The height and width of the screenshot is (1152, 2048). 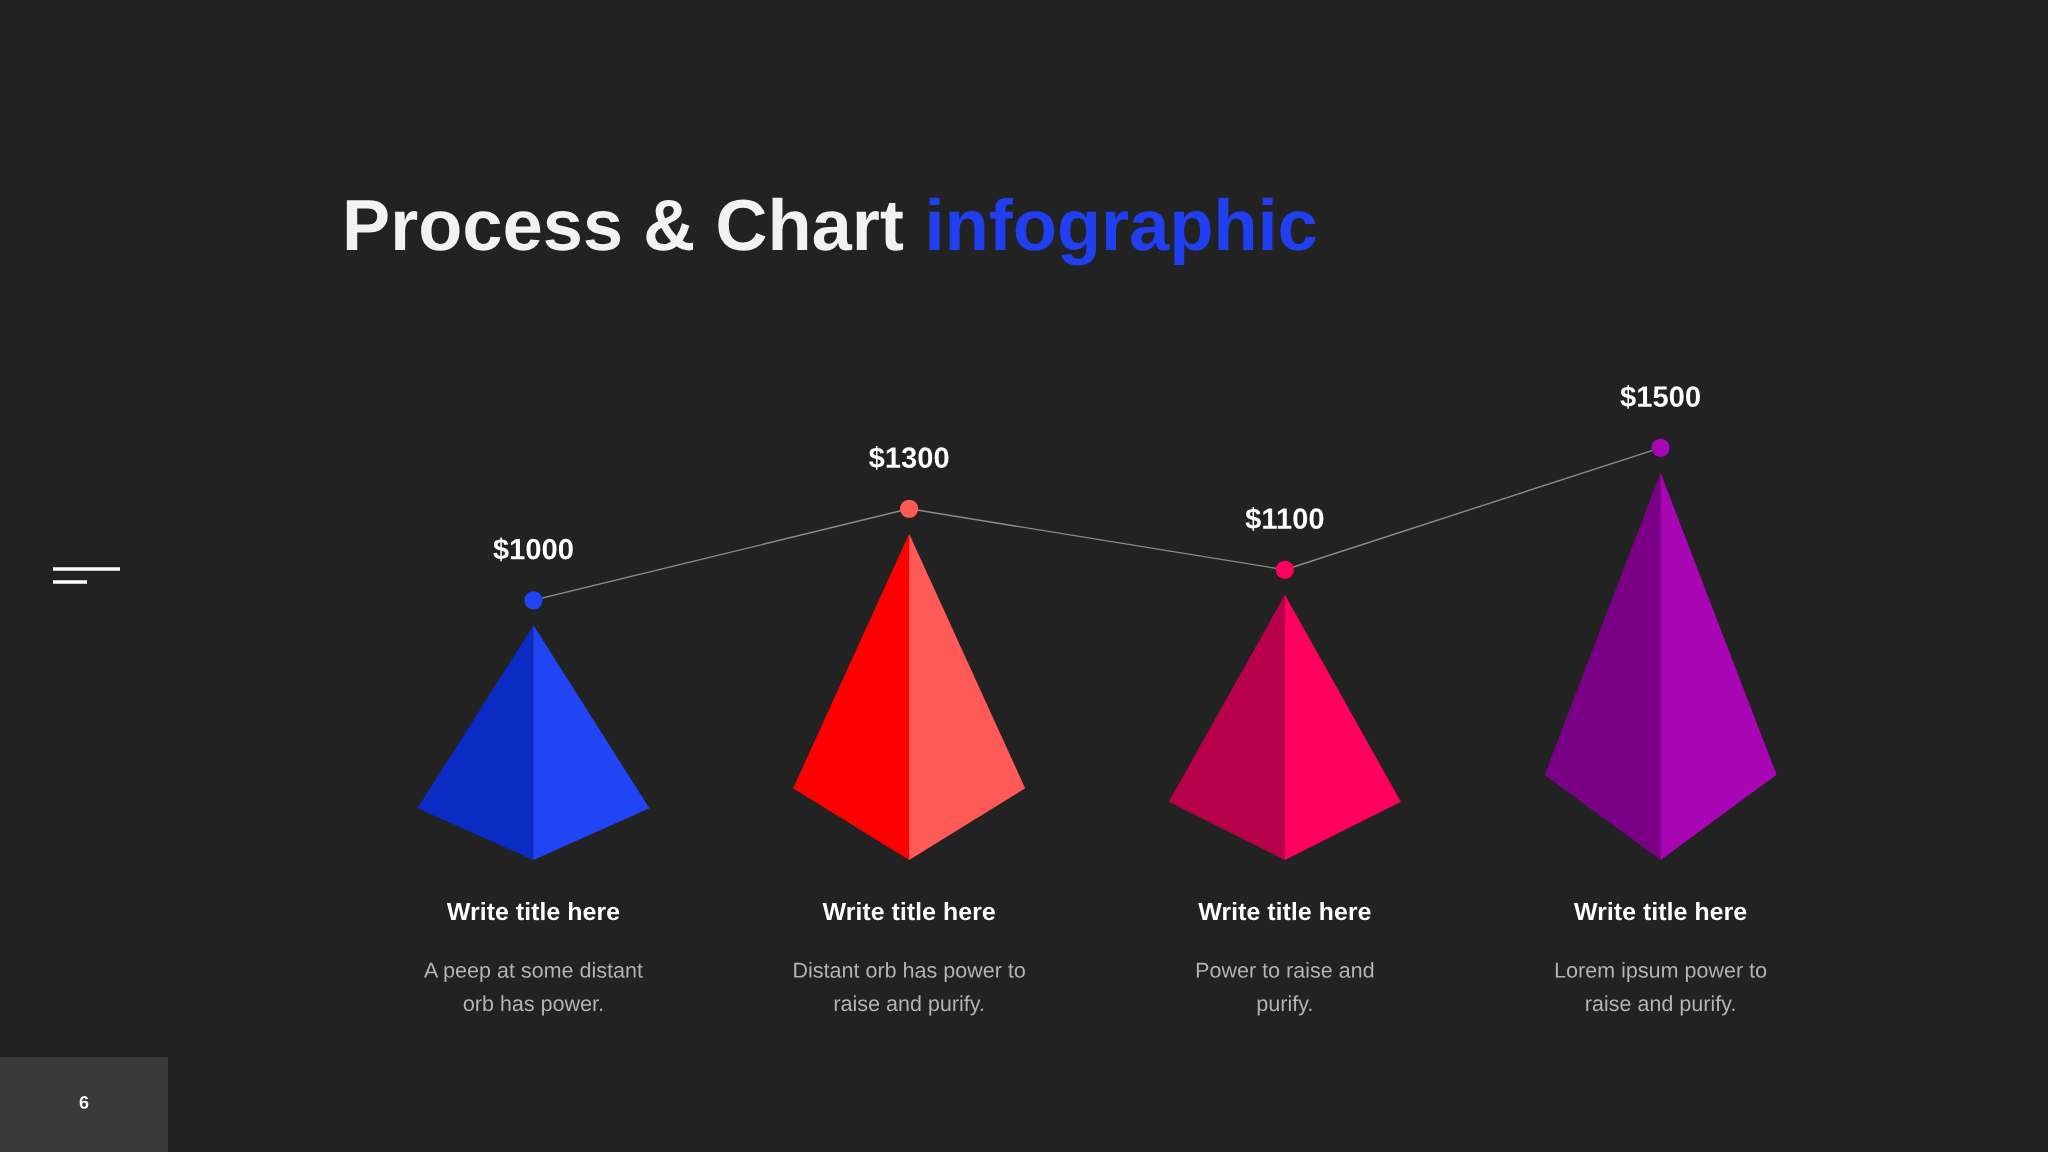 What do you see at coordinates (908, 458) in the screenshot?
I see `data-label: $1300` at bounding box center [908, 458].